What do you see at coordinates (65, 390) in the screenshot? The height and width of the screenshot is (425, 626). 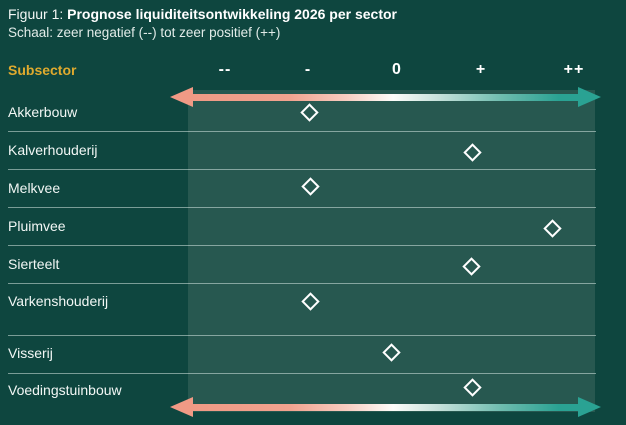 I see `row-label-voedingstuinbouw: Voedingstuinbouw` at bounding box center [65, 390].